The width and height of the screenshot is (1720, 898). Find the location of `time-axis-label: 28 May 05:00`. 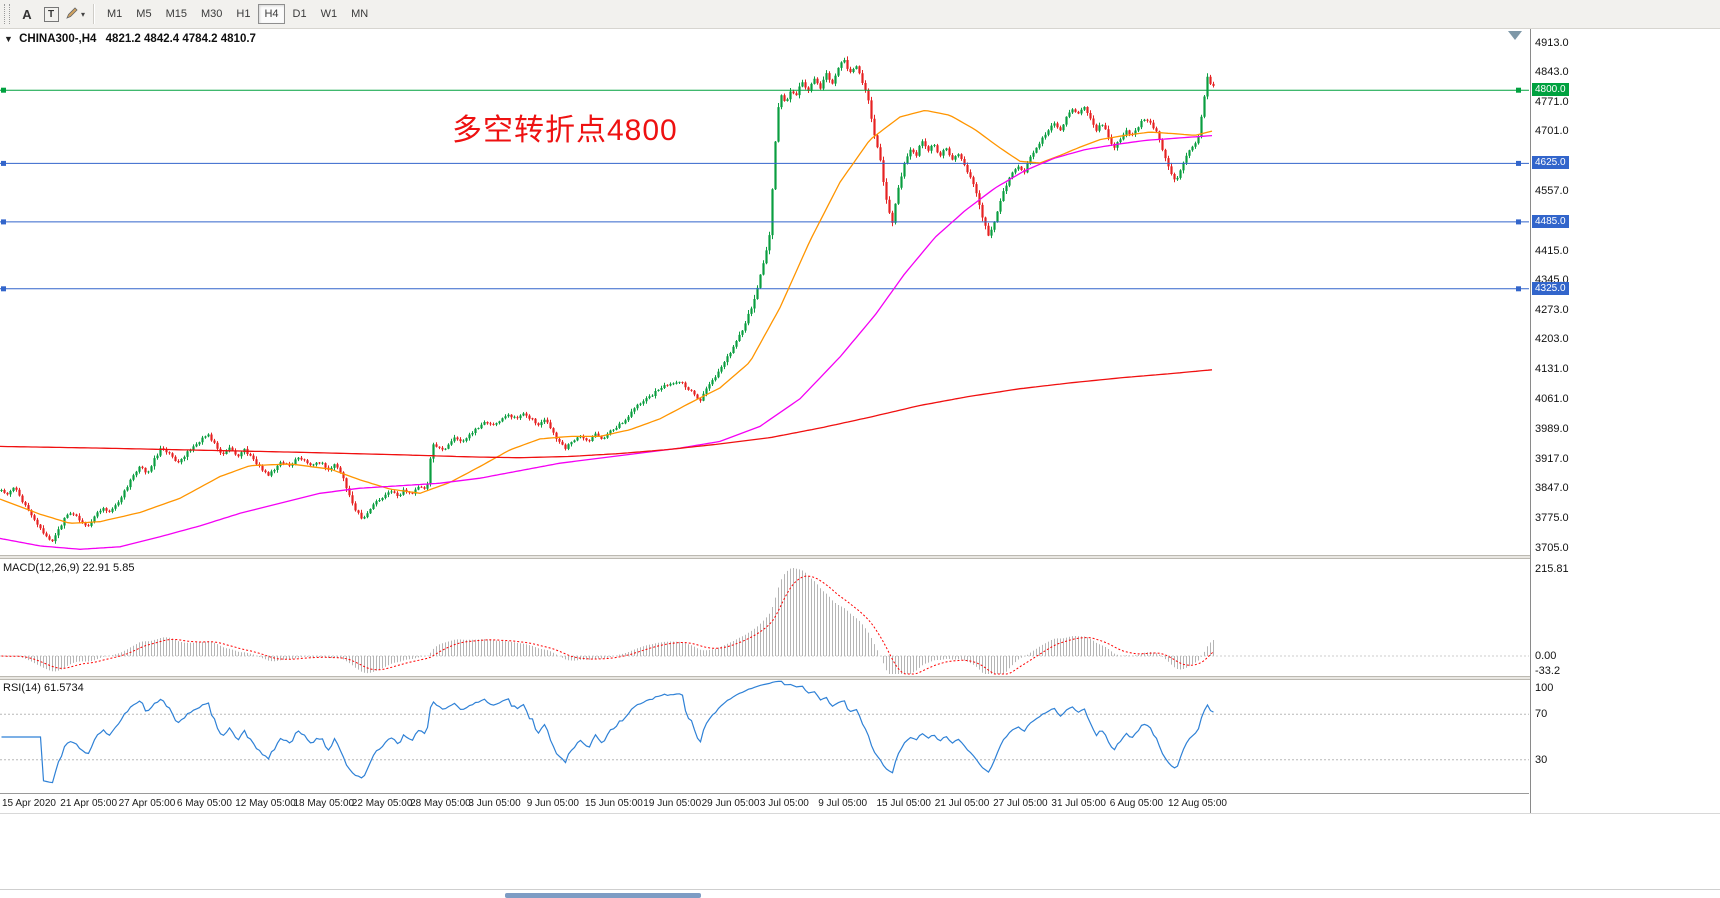

time-axis-label: 28 May 05:00 is located at coordinates (440, 803).